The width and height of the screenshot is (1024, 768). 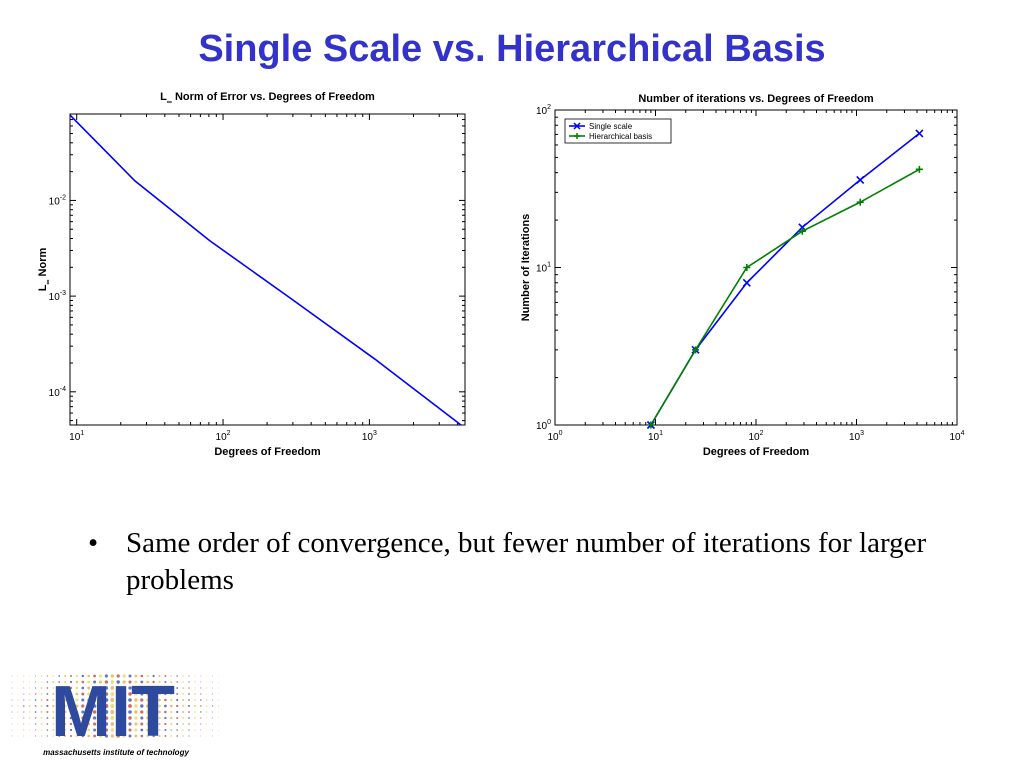 I want to click on data-point, so click(x=919, y=133).